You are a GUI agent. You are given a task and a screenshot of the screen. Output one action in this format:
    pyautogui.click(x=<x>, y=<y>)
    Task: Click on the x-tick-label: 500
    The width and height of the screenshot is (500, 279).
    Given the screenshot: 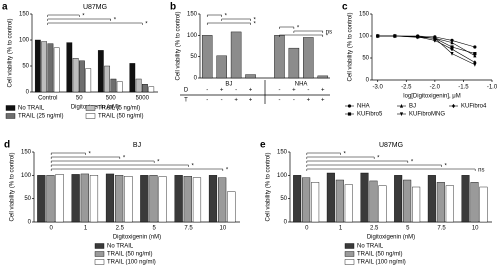 What is the action you would take?
    pyautogui.click(x=111, y=99)
    